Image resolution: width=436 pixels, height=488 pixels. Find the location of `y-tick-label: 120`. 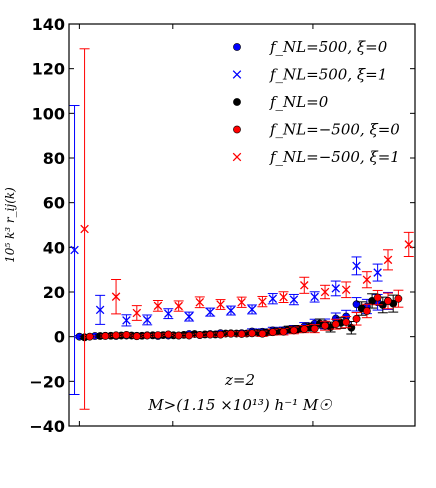

y-tick-label: 120 is located at coordinates (48, 69).